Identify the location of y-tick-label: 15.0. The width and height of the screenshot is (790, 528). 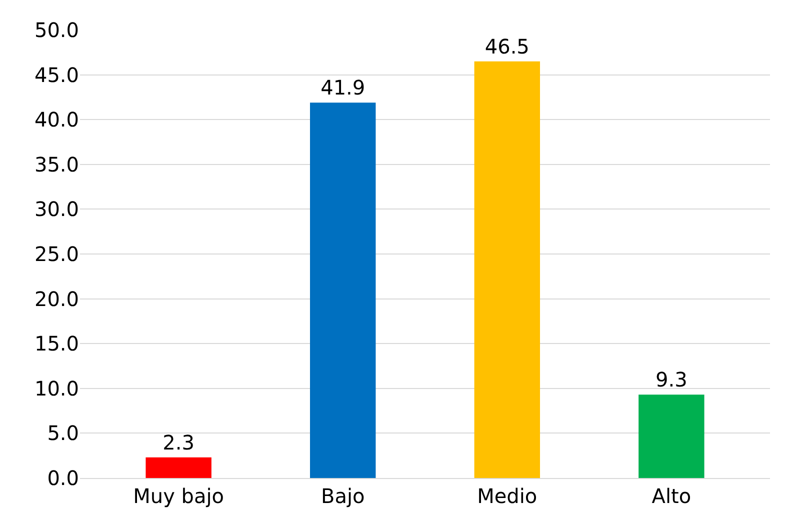
(56, 344).